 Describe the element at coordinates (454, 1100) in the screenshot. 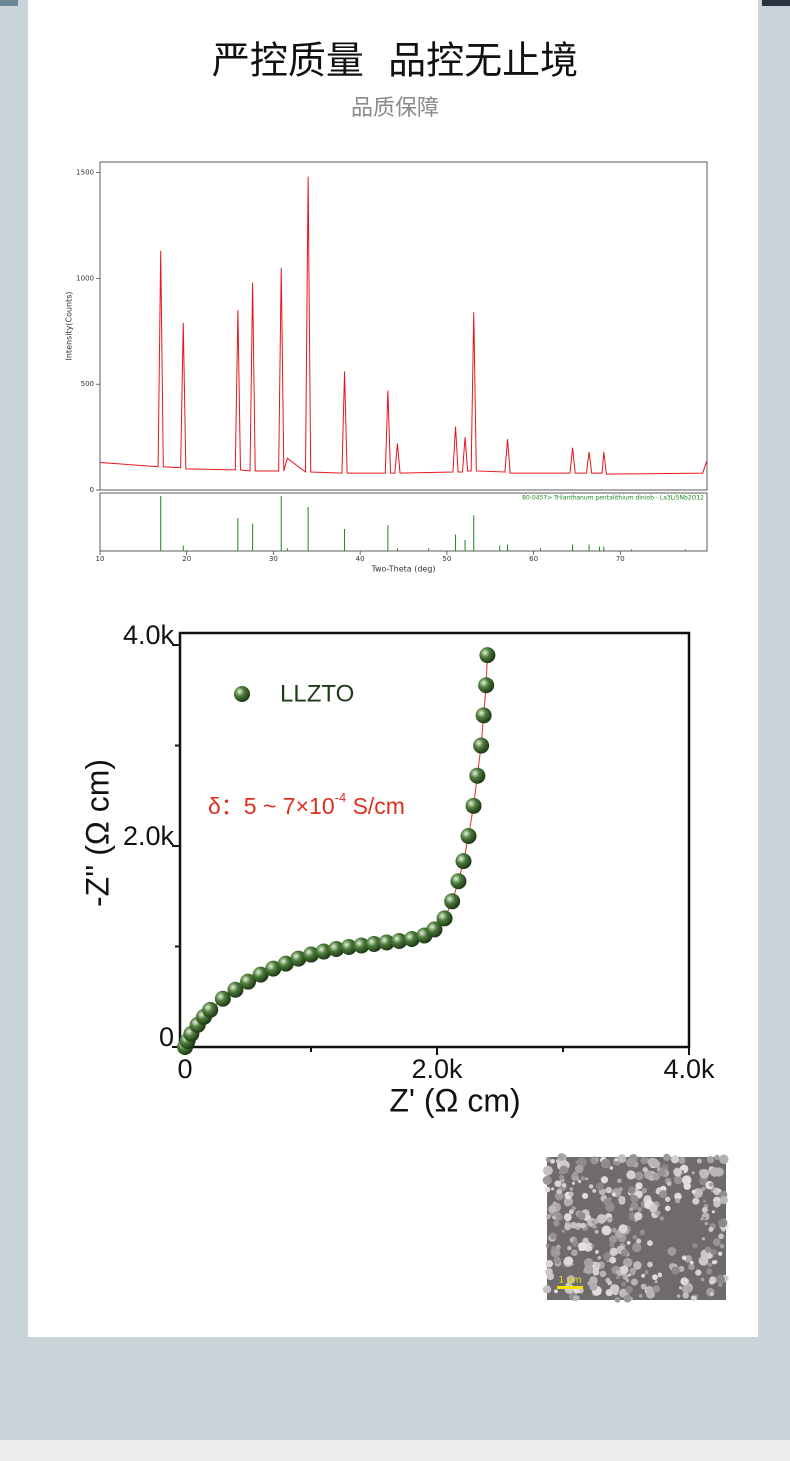

I see `x-axis-label: Z' (Ω cm)` at that location.